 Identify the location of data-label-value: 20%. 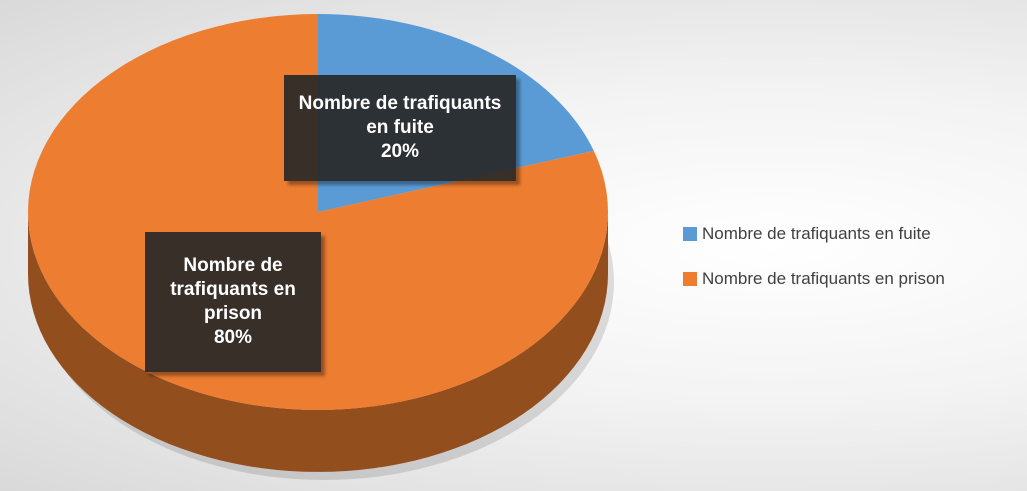
(400, 151).